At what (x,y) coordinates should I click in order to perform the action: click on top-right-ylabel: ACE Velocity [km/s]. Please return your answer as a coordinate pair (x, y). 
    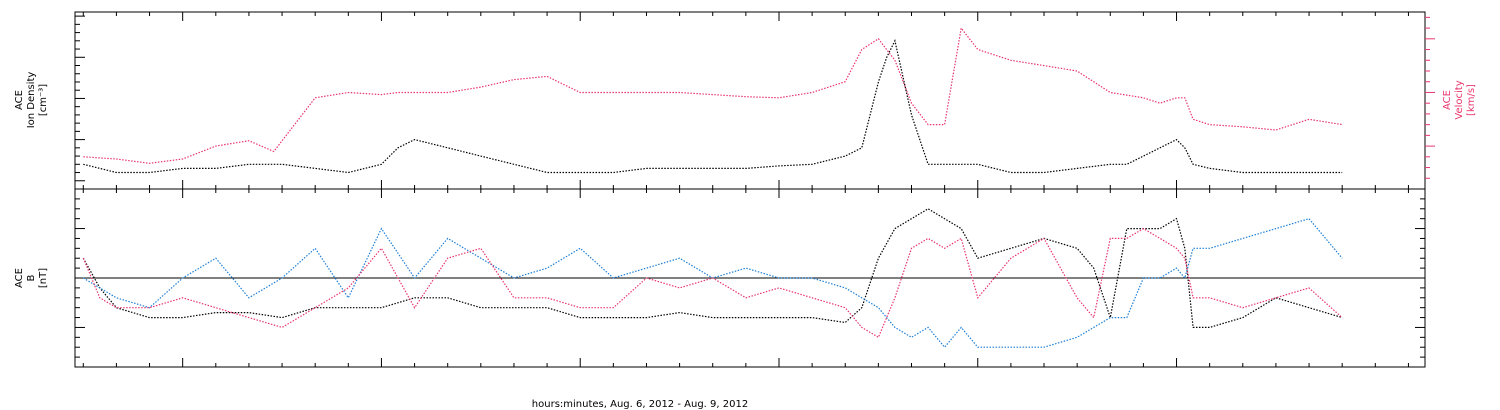
    Looking at the image, I should click on (1459, 99).